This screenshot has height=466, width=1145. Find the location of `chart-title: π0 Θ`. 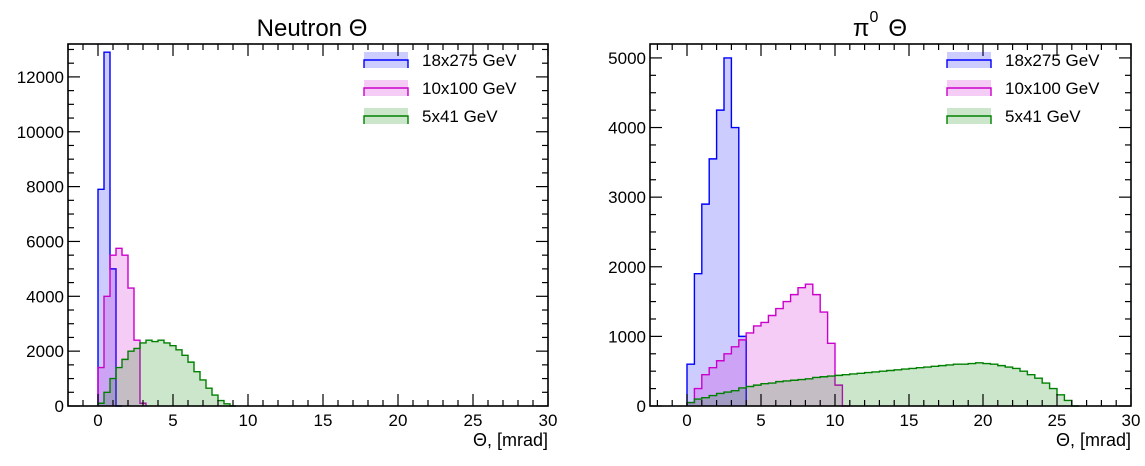

chart-title: π0 Θ is located at coordinates (880, 25).